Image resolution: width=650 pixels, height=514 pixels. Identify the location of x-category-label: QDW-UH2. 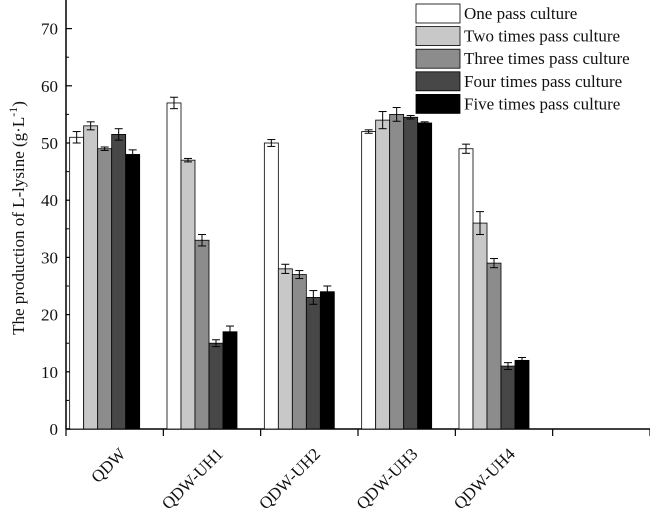
(289, 478).